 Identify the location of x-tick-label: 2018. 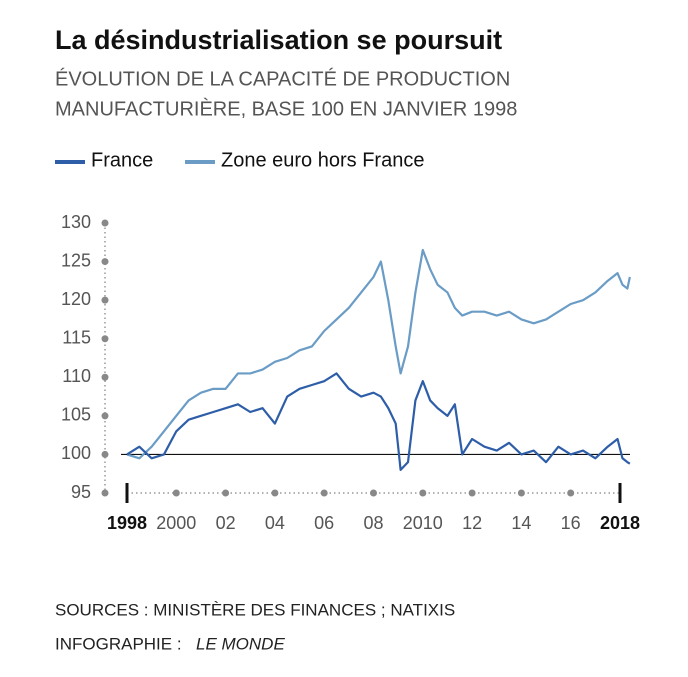
(620, 523).